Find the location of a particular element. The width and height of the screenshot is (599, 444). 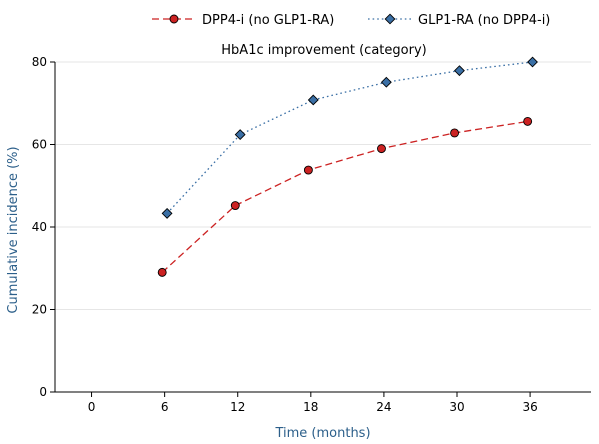

y-tick-label: 20 is located at coordinates (39, 310).